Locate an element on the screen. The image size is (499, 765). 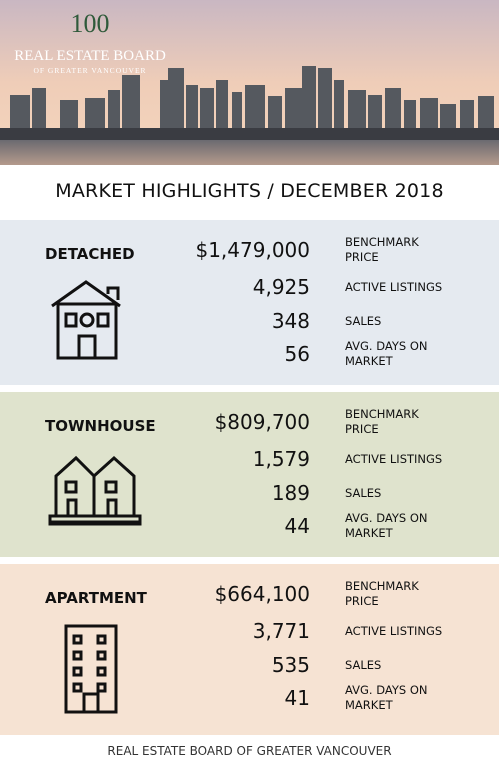
townhouse-icon is located at coordinates (95, 490).